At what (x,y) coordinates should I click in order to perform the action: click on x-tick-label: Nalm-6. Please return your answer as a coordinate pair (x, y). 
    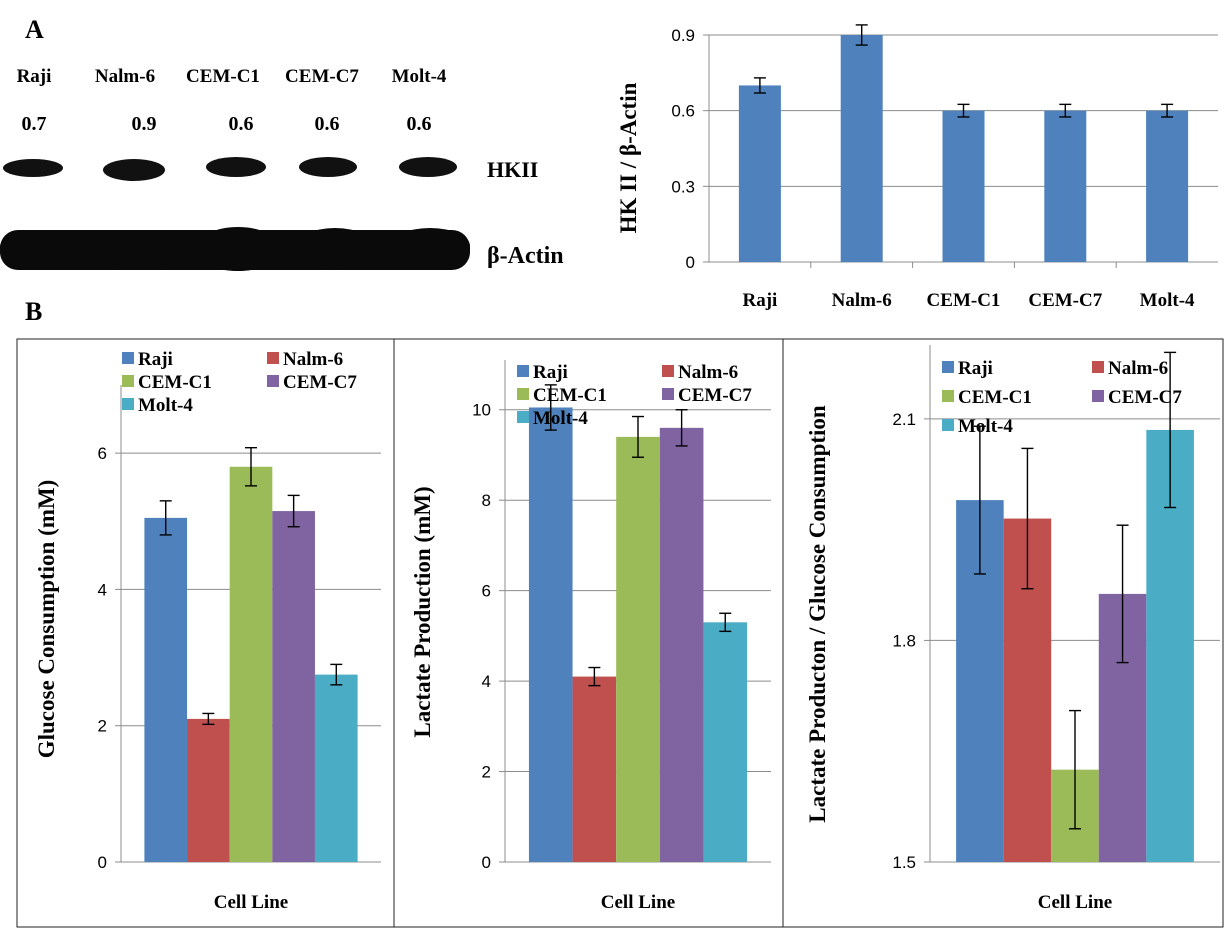
    Looking at the image, I should click on (862, 300).